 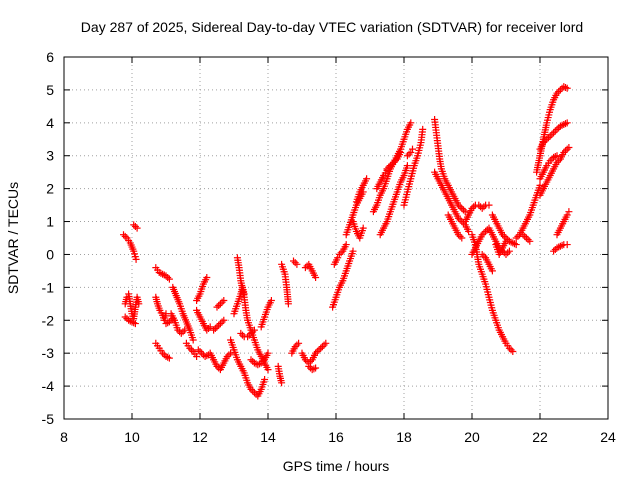 I want to click on x-tick-label: 18, so click(x=404, y=437).